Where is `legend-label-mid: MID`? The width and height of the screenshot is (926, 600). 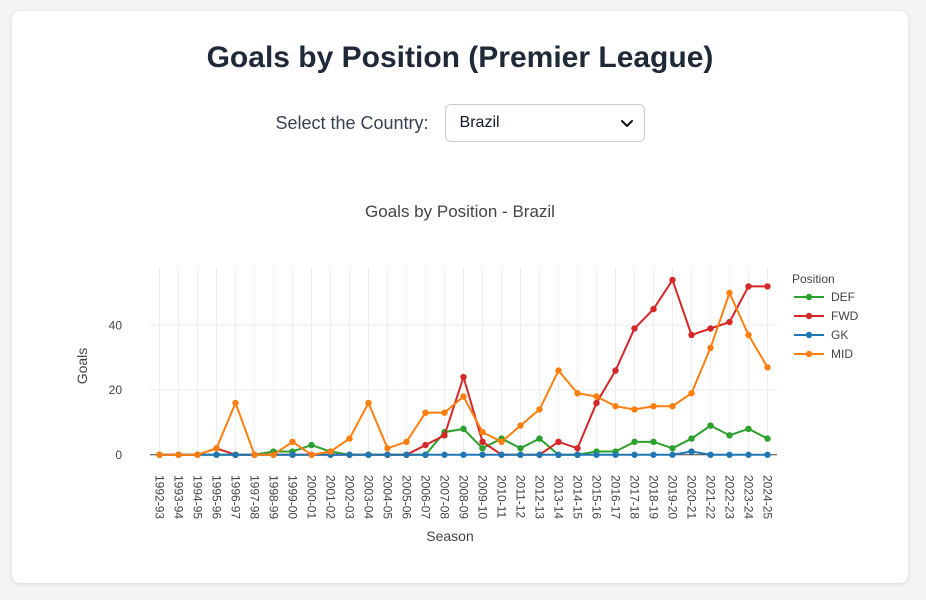
legend-label-mid: MID is located at coordinates (842, 354).